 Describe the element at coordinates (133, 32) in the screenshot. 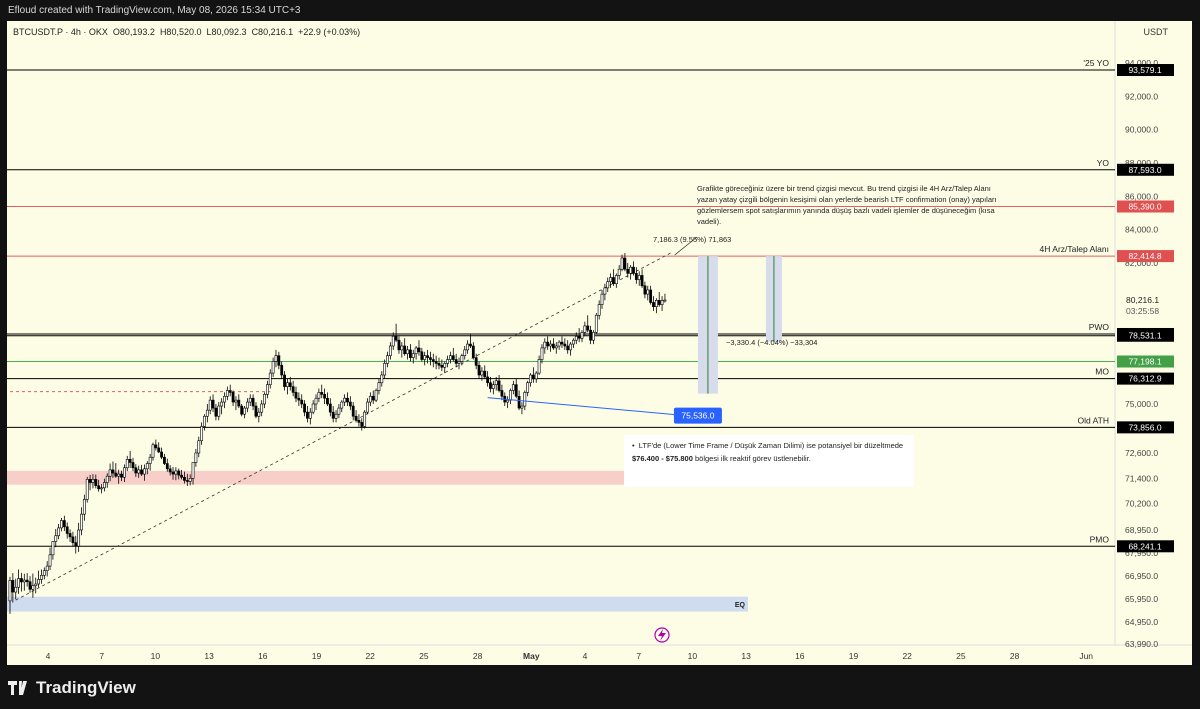

I see `ohlc-open: O80,193.2` at that location.